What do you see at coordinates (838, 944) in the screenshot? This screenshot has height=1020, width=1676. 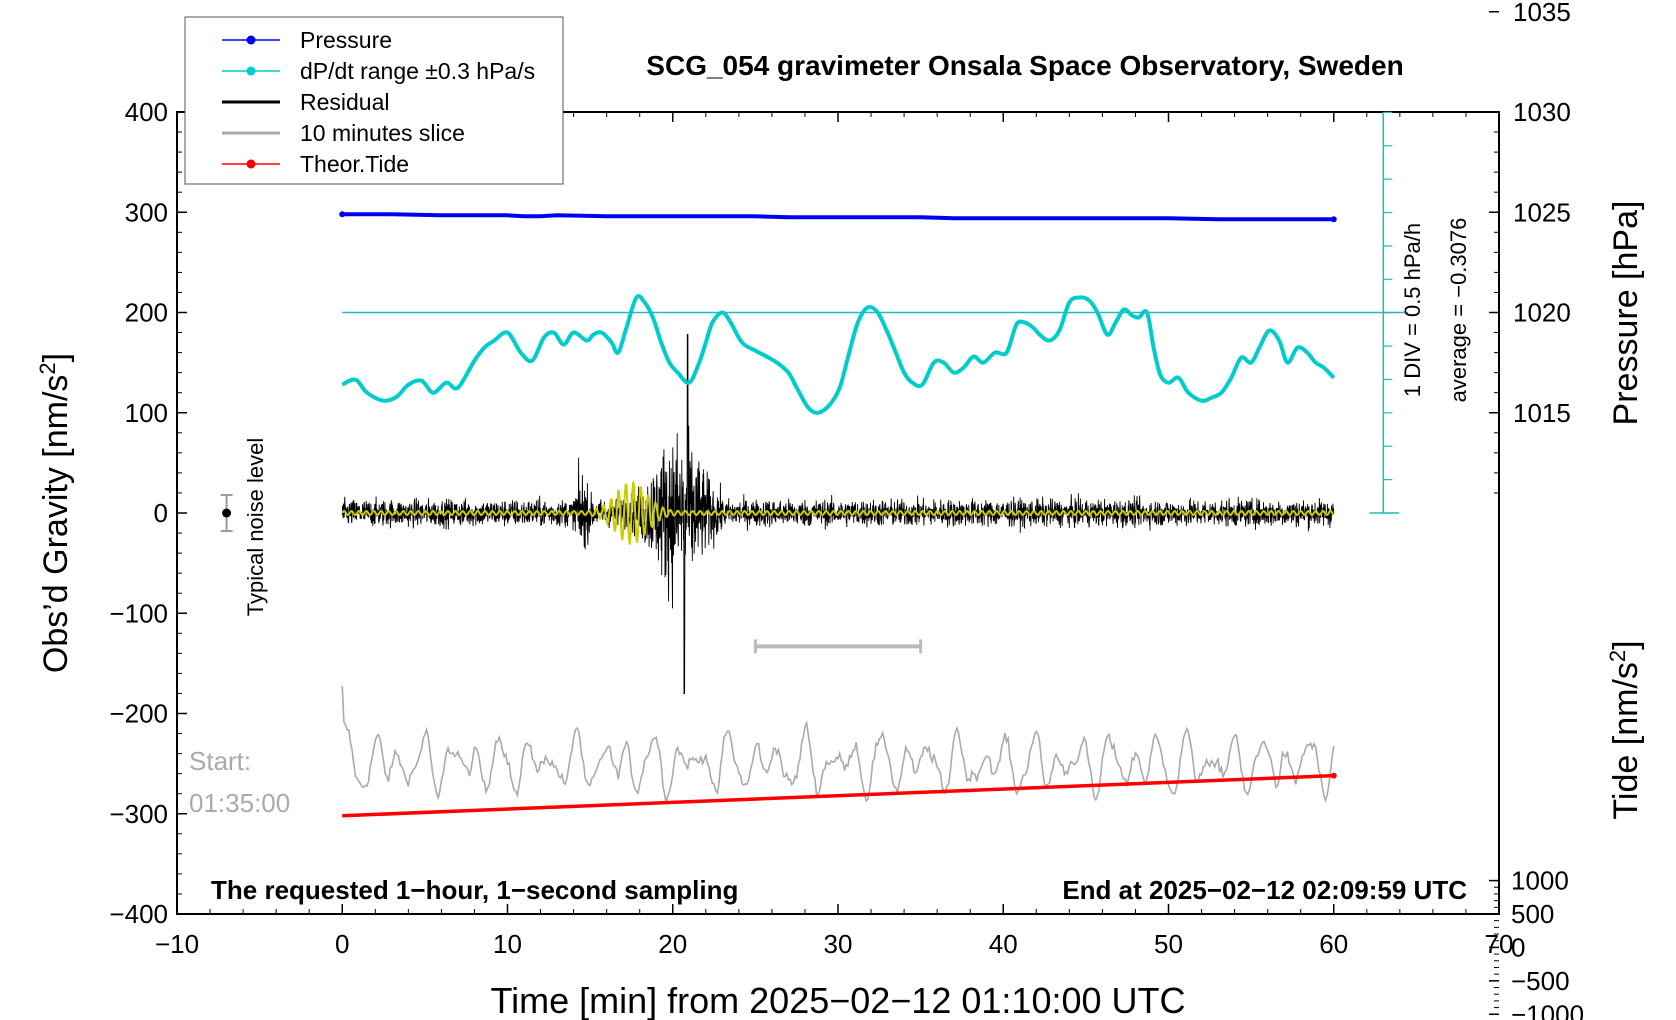 I see `x-tick-label: 30` at bounding box center [838, 944].